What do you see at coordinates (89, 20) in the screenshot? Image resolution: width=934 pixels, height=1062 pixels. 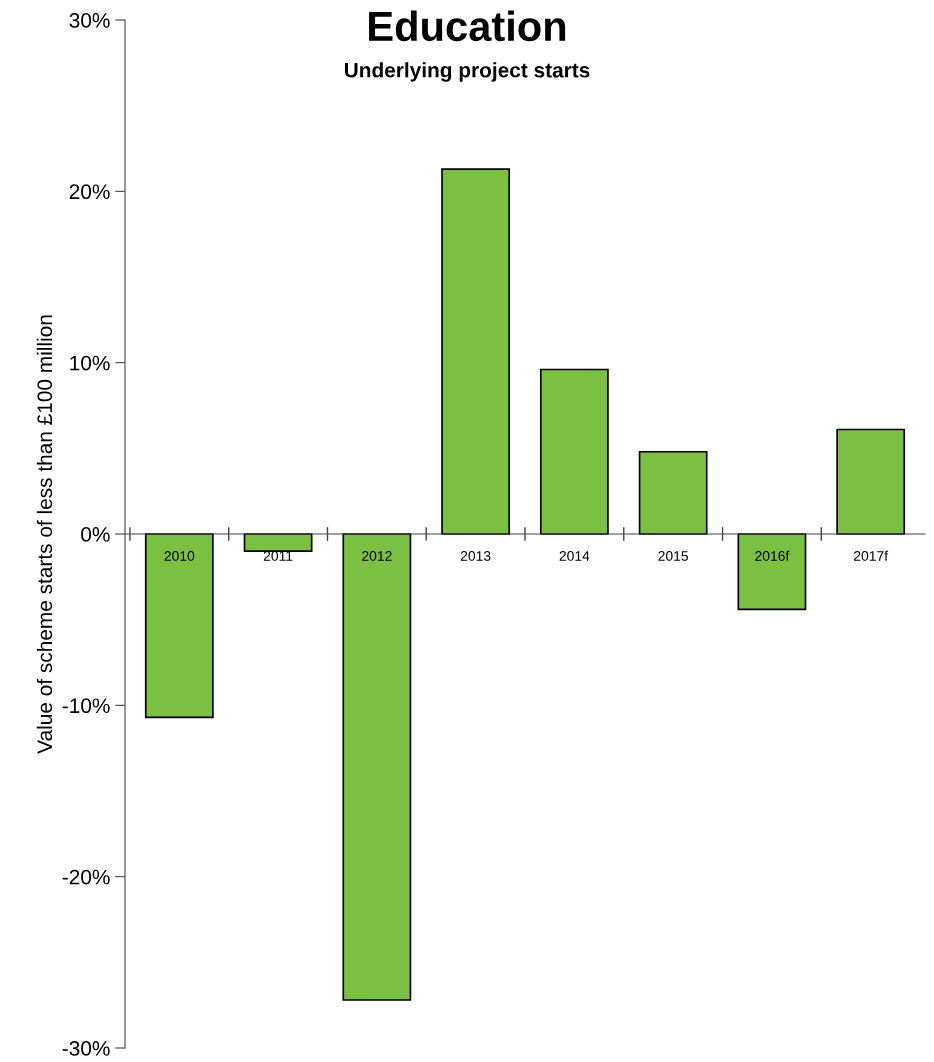 I see `y-tick-label: 30%` at bounding box center [89, 20].